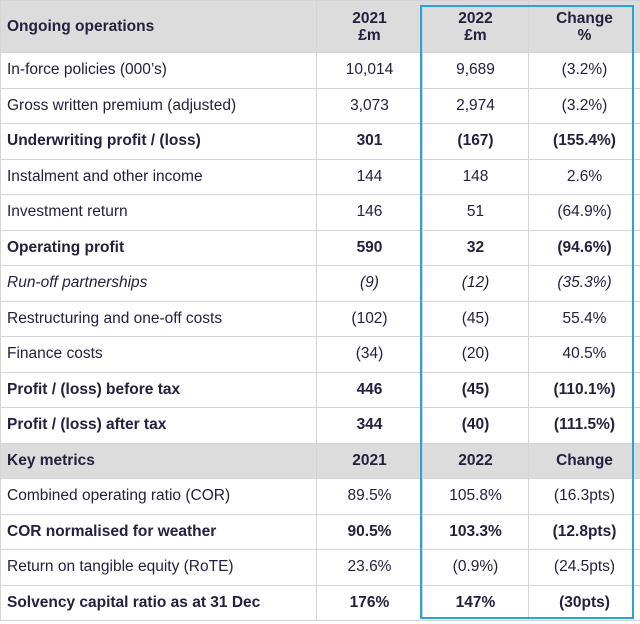  What do you see at coordinates (475, 602) in the screenshot?
I see `value-2022: 147%` at bounding box center [475, 602].